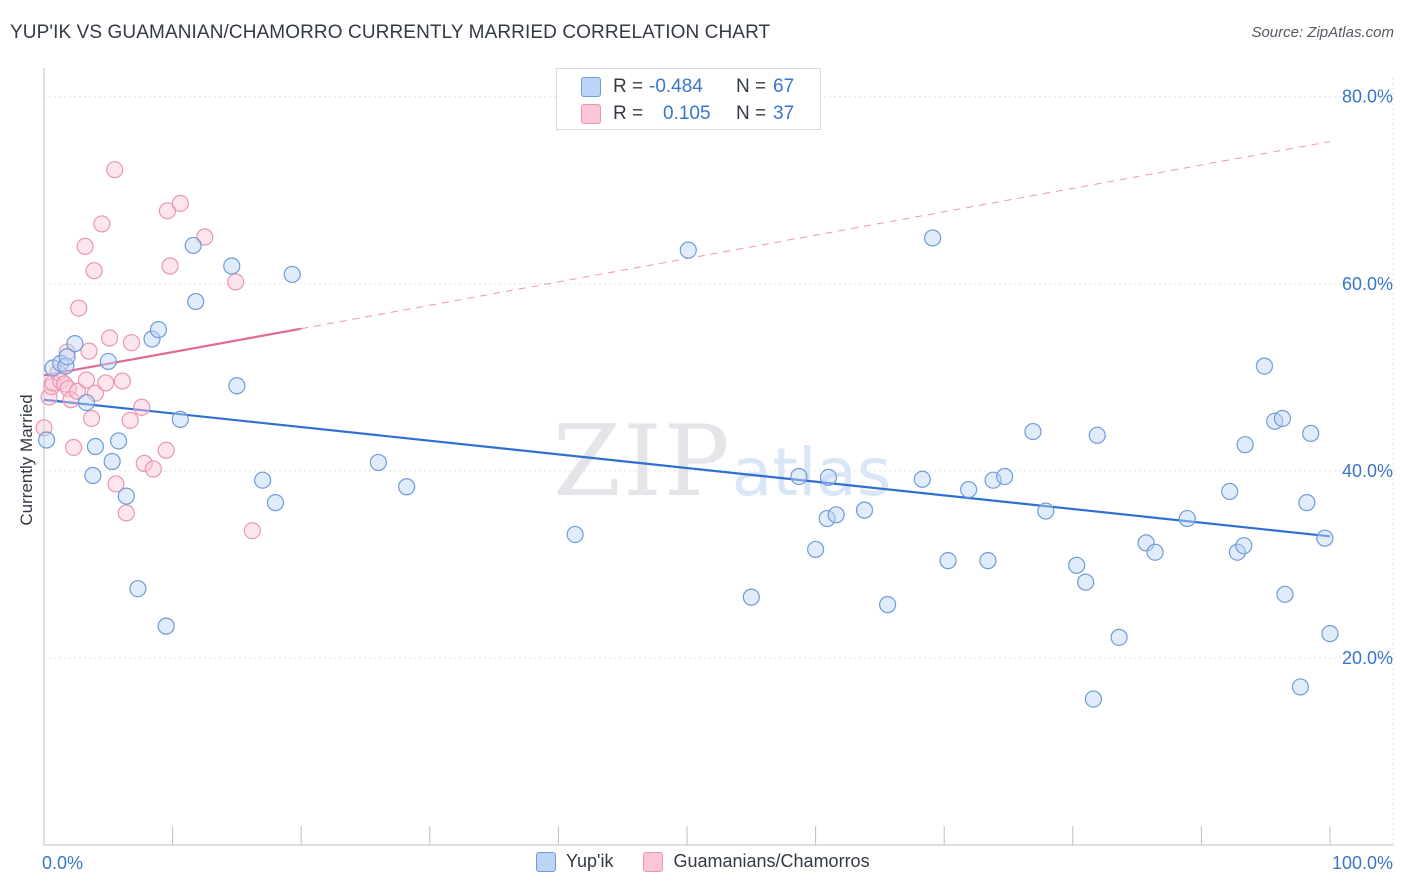 The height and width of the screenshot is (892, 1406). I want to click on legend-label: Yup'ik, so click(590, 861).